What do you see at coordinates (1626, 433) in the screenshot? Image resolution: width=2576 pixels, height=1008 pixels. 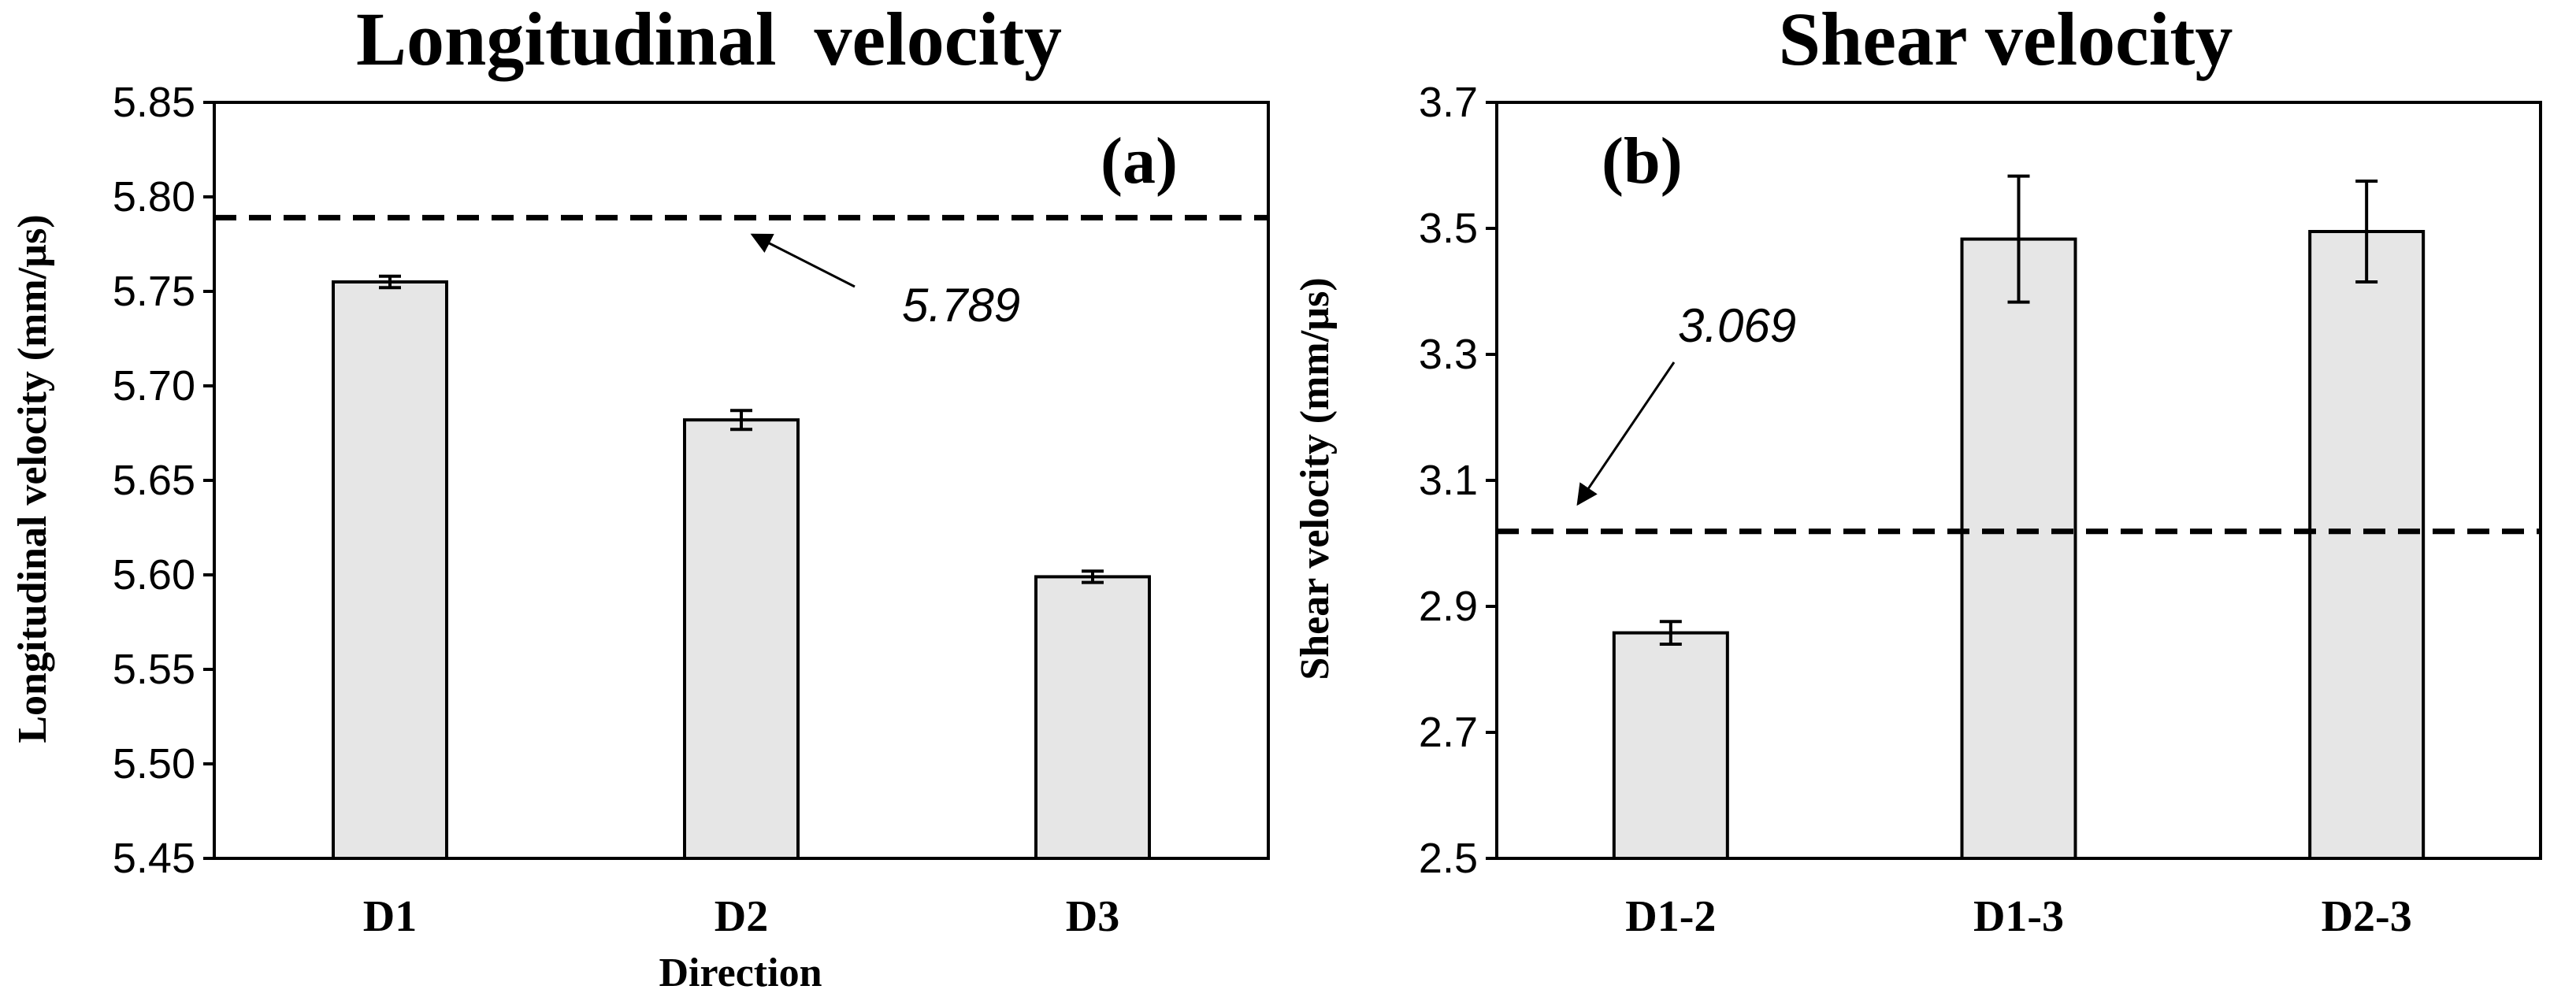 I see `panel-b-annotation-arrow` at bounding box center [1626, 433].